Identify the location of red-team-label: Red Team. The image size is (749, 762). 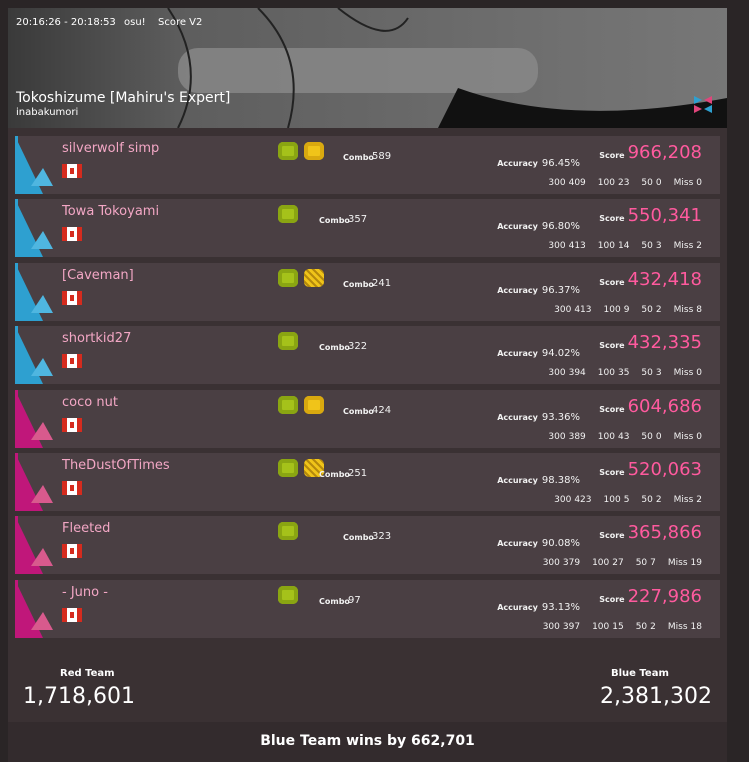
(87, 673).